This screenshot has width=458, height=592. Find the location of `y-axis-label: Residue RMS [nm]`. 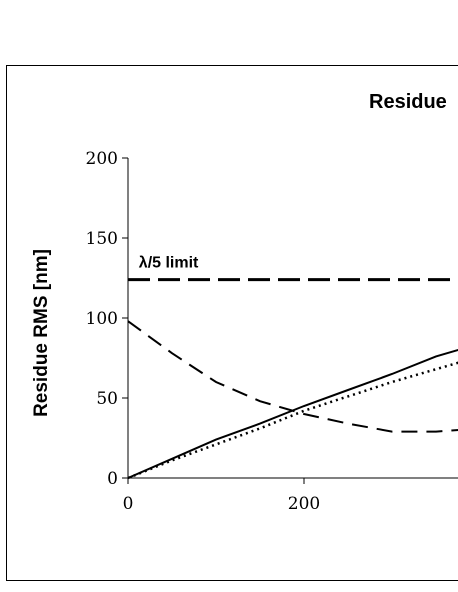

y-axis-label: Residue RMS [nm] is located at coordinates (41, 333).